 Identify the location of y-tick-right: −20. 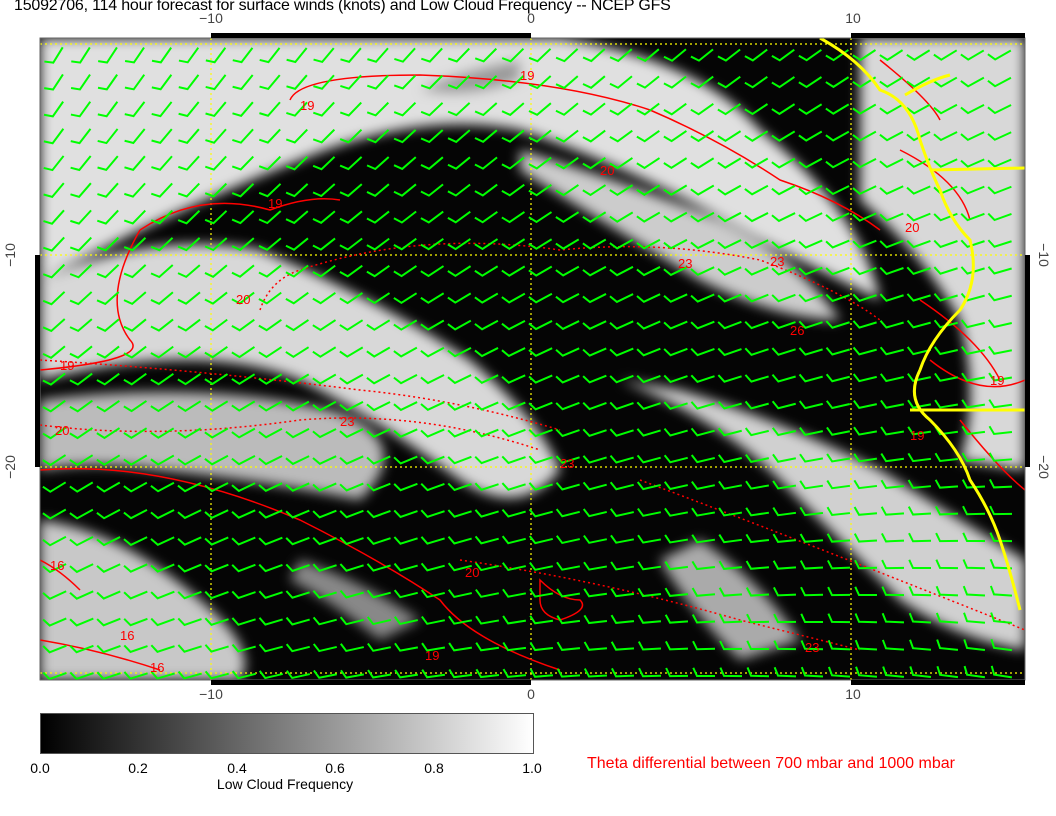
(1044, 467).